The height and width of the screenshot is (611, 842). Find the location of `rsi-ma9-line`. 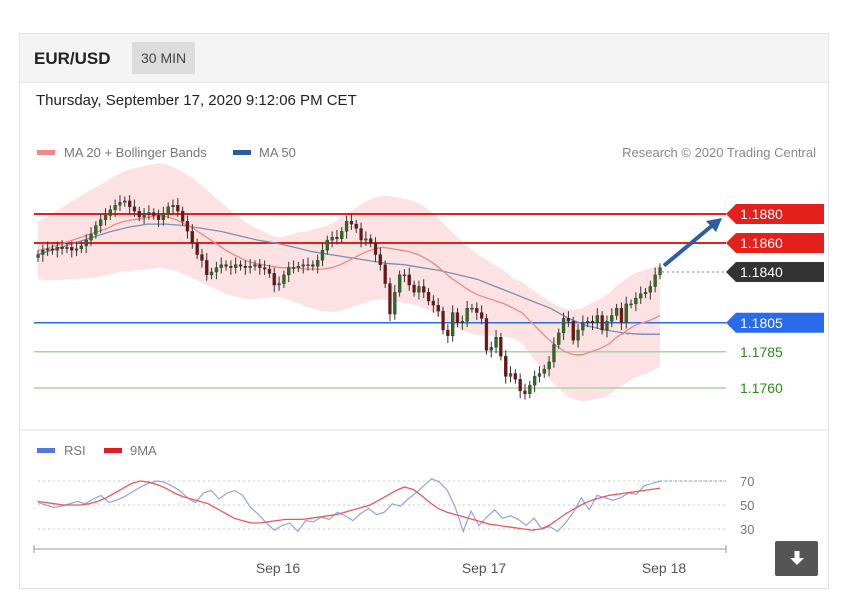

rsi-ma9-line is located at coordinates (349, 505).